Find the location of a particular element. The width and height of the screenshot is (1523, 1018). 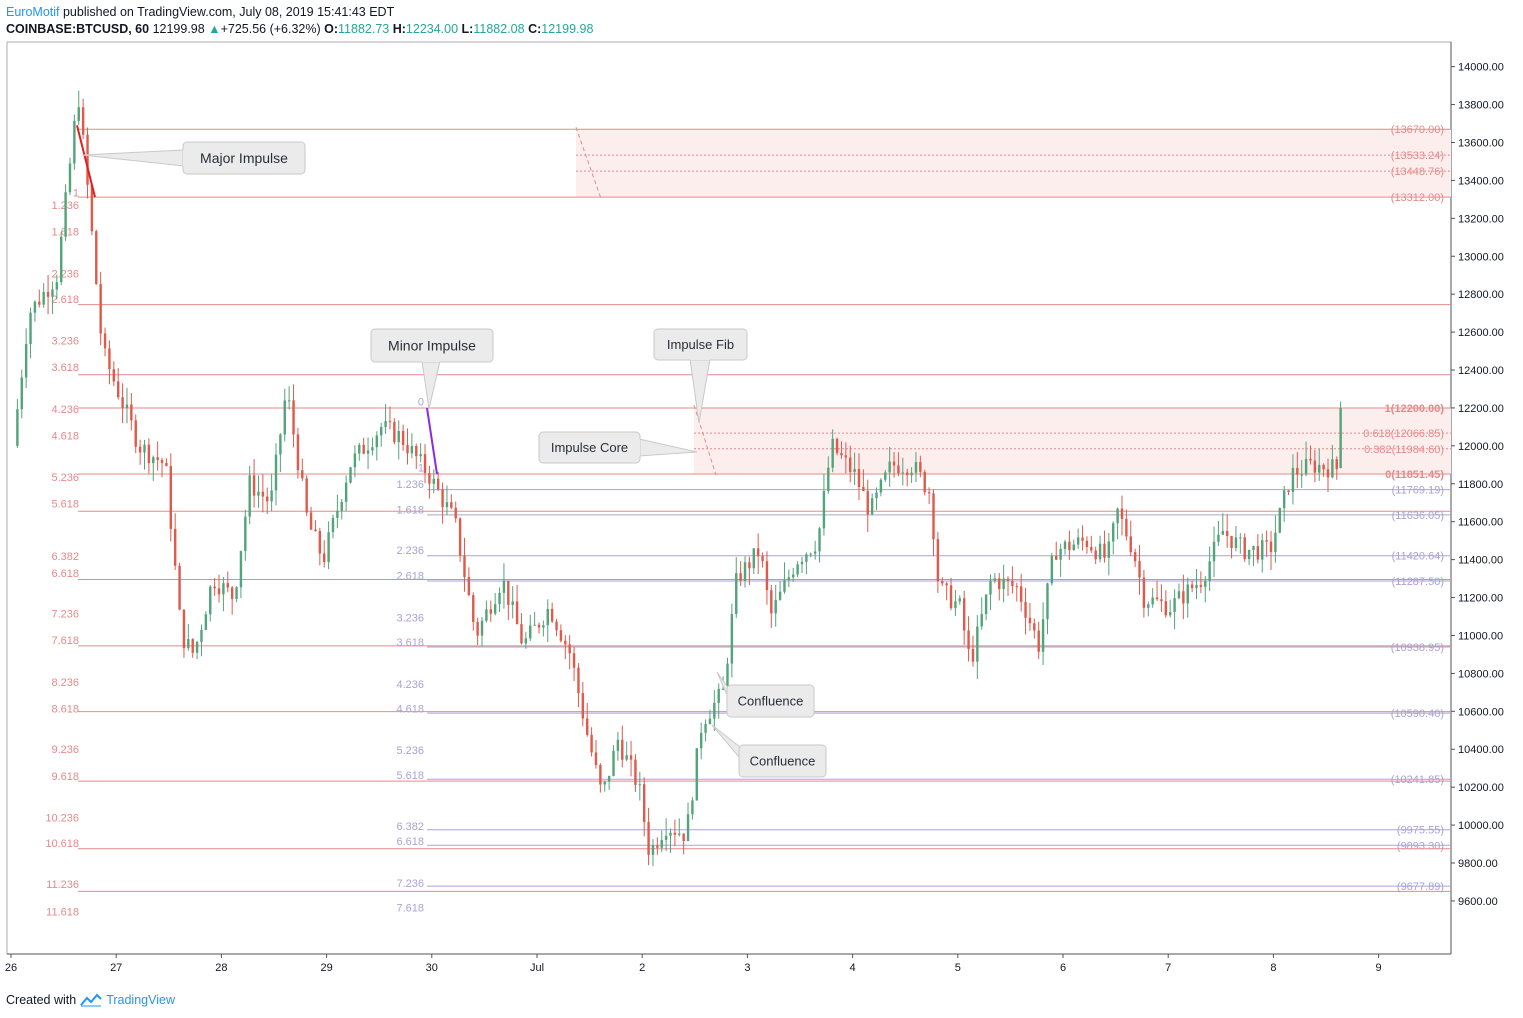

minor-fib-label: 0 is located at coordinates (421, 402).